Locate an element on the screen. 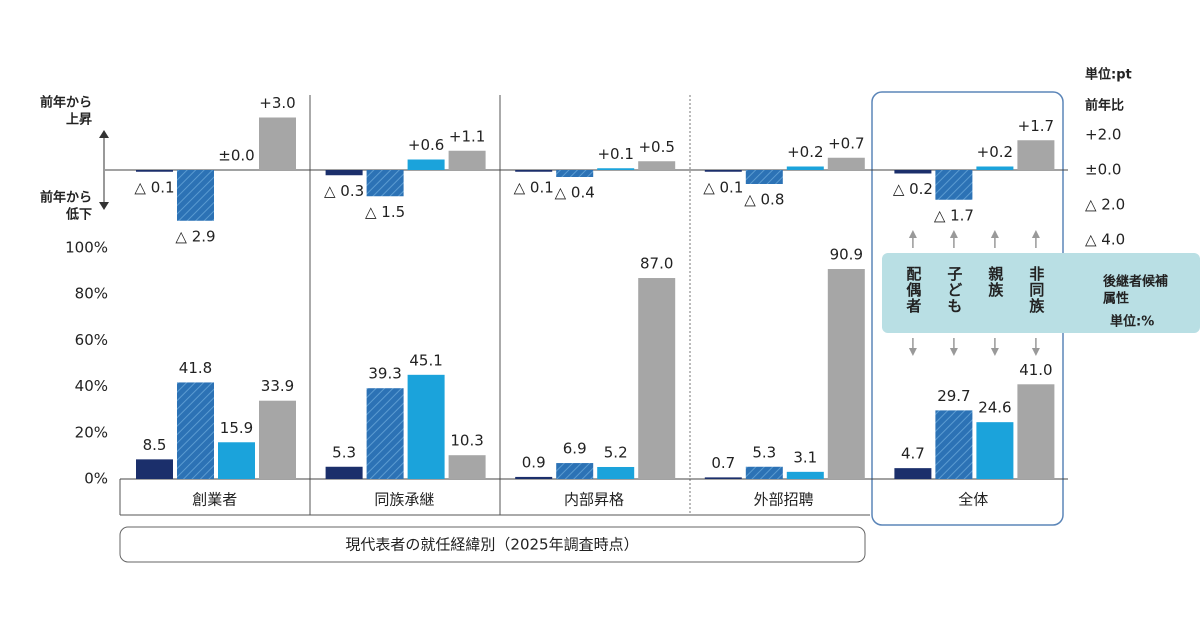 The image size is (1200, 630). legend-label: 親族 is located at coordinates (995, 281).